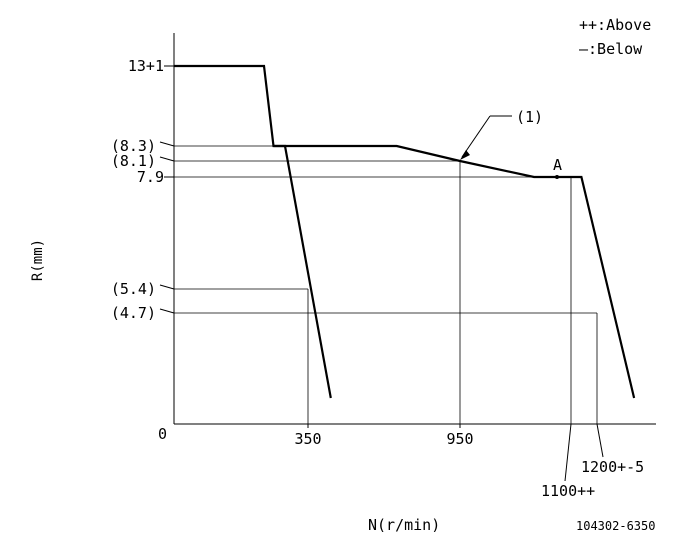  I want to click on legend-above: ++:Above, so click(615, 25).